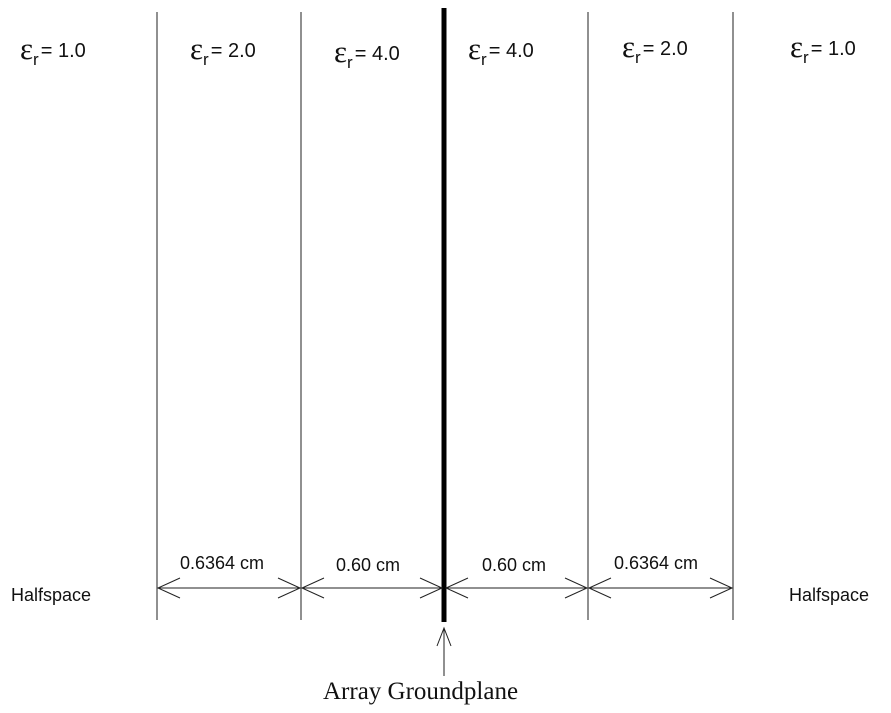 This screenshot has width=891, height=713. What do you see at coordinates (829, 595) in the screenshot?
I see `halfspace-label-right: Halfspace` at bounding box center [829, 595].